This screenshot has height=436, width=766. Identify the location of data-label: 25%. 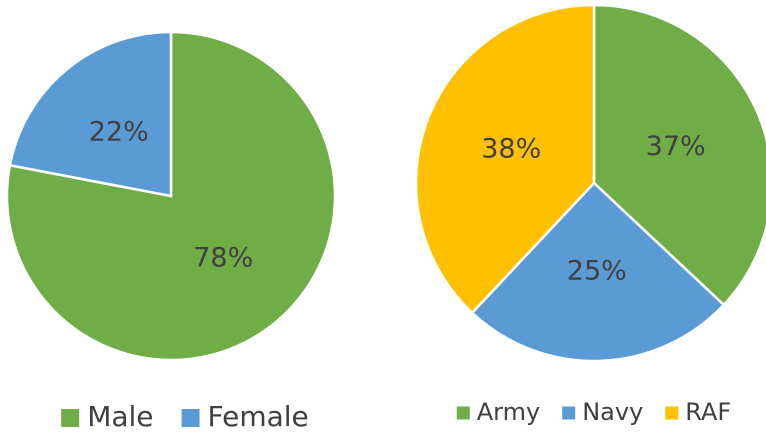
(597, 270).